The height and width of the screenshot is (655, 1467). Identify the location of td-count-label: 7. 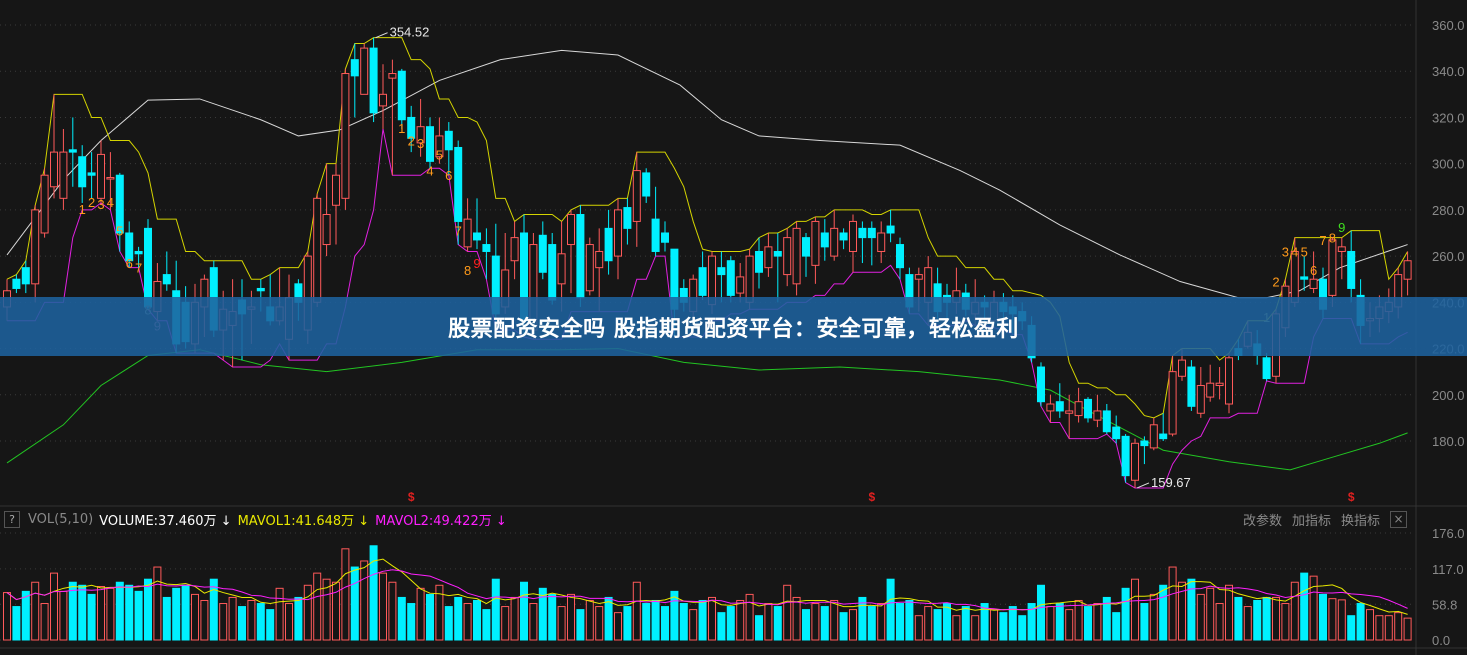
(138, 268).